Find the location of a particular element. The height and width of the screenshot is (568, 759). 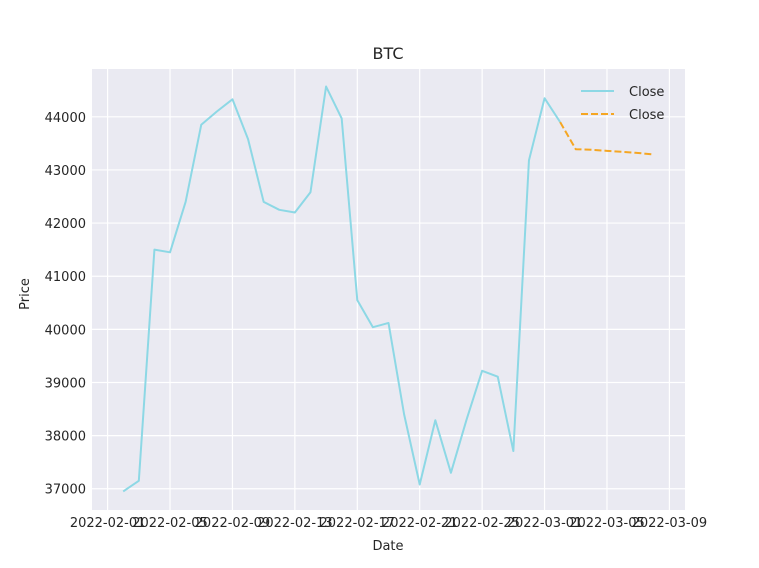

x-tick-label: 2022-02-21 is located at coordinates (420, 523).